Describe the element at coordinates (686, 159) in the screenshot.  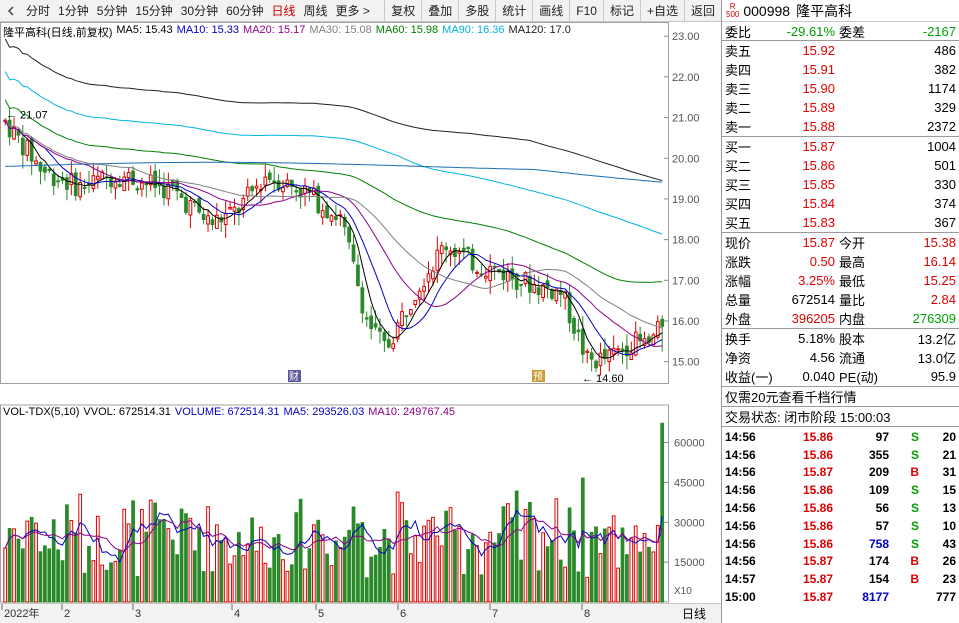
I see `price-tick-label: 20.00` at that location.